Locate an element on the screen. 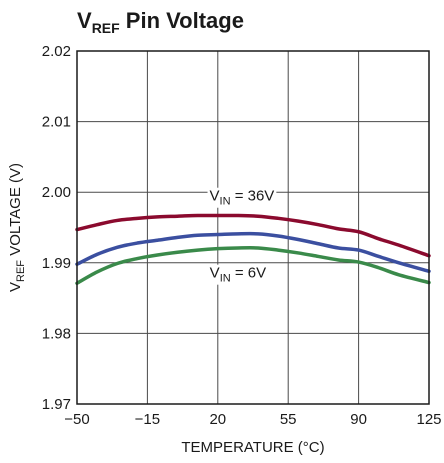 Image resolution: width=444 pixels, height=463 pixels. annotation-vin-6v: VIN = 6V is located at coordinates (238, 275).